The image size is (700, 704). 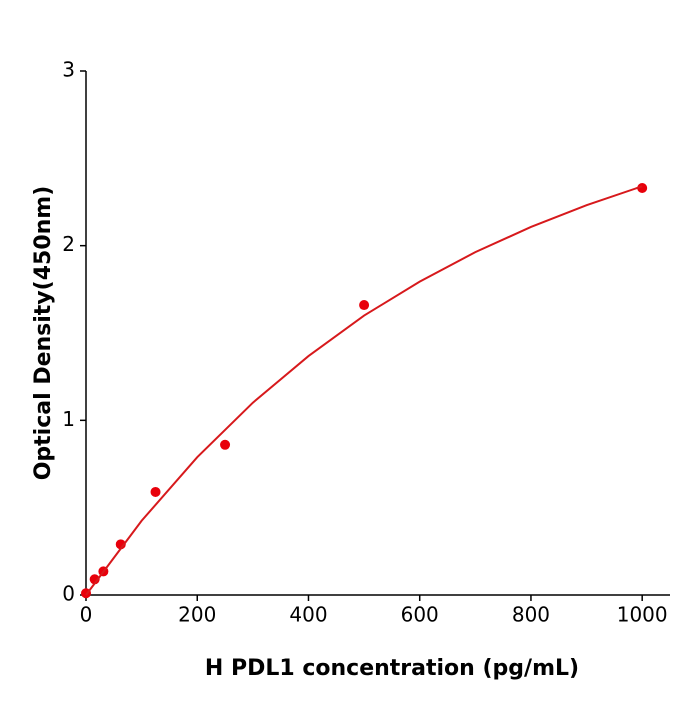 What do you see at coordinates (86, 615) in the screenshot?
I see `x-tick-label: 0` at bounding box center [86, 615].